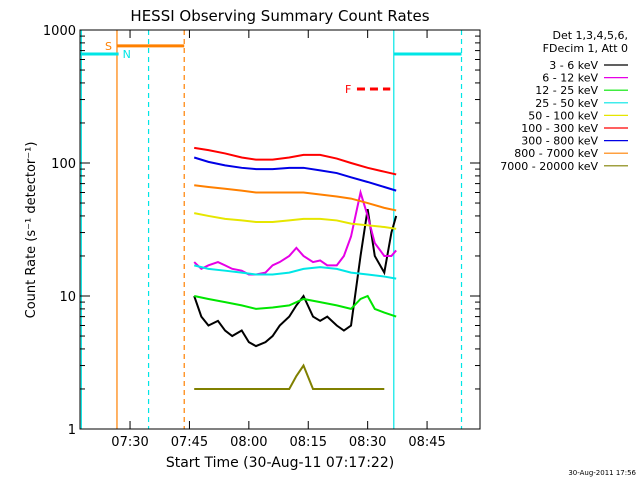  Describe the element at coordinates (570, 78) in the screenshot. I see `legend-label-1: 6 - 12 keV` at that location.